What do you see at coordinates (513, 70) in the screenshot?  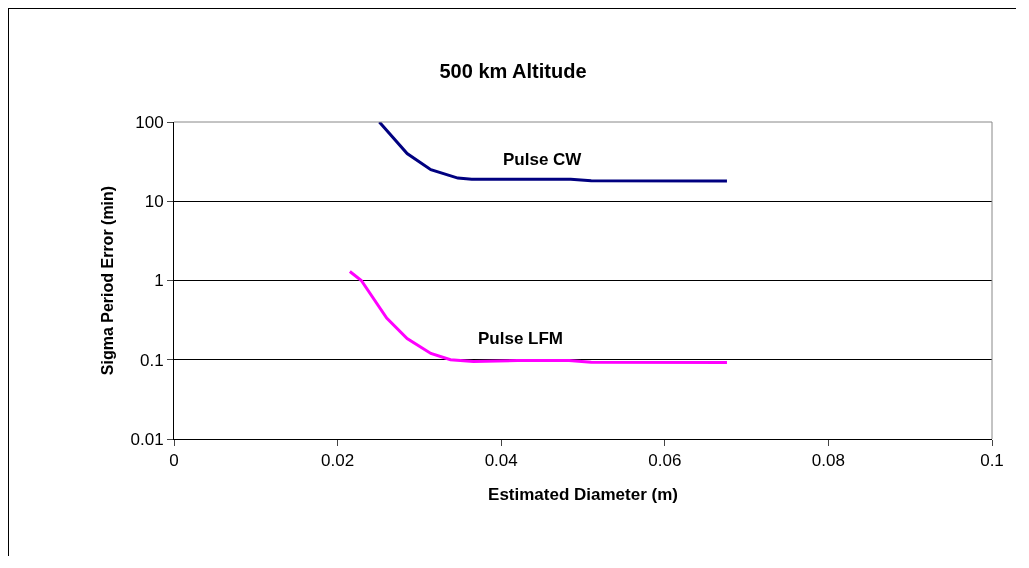 I see `chart-title: 500 km Altitude` at bounding box center [513, 70].